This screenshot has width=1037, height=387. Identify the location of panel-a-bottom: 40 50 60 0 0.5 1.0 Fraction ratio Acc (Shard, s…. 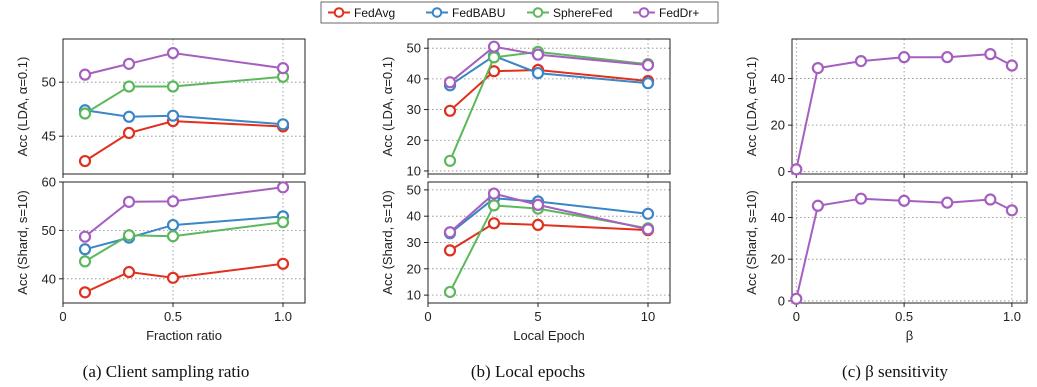
(160, 259).